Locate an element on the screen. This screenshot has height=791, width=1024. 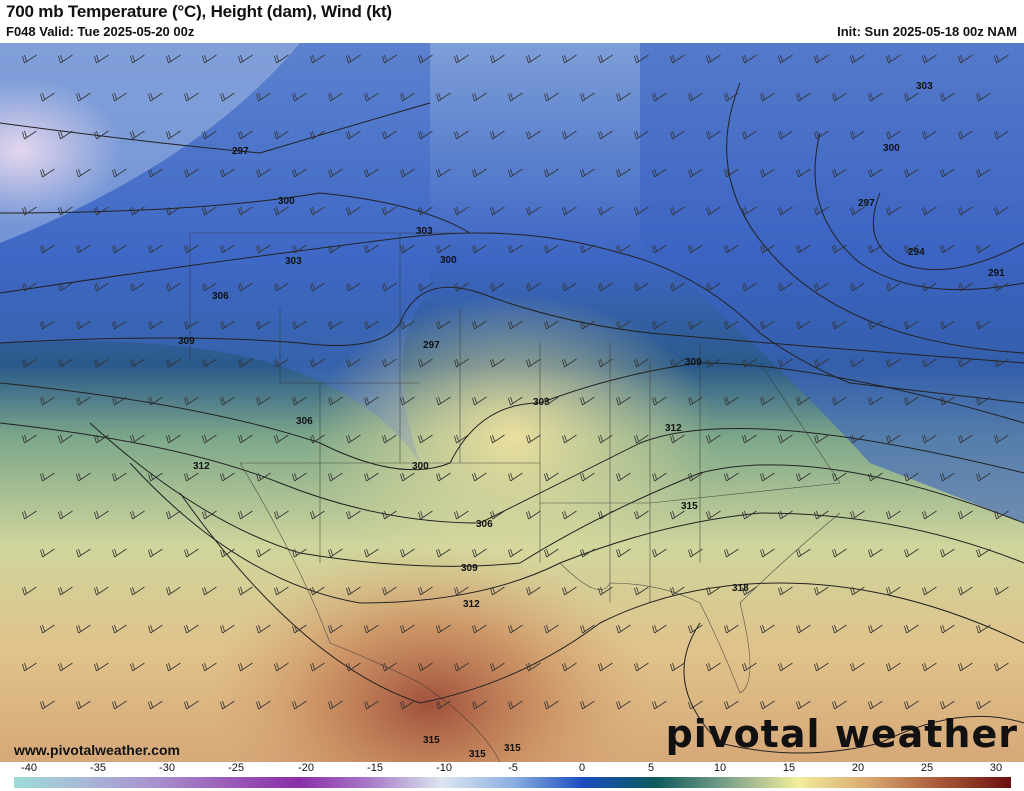
contour-label: 309 is located at coordinates (469, 568).